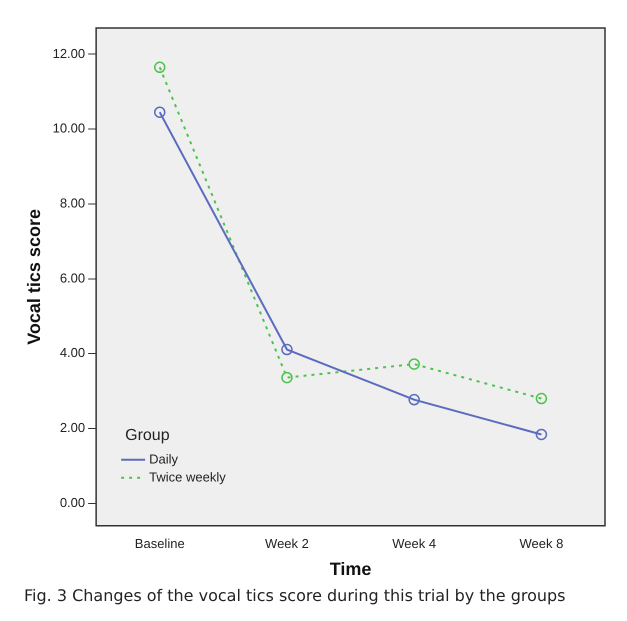  What do you see at coordinates (295, 595) in the screenshot?
I see `caption: Fig. 3 Changes of the vocal tics score during this trial by the groups` at bounding box center [295, 595].